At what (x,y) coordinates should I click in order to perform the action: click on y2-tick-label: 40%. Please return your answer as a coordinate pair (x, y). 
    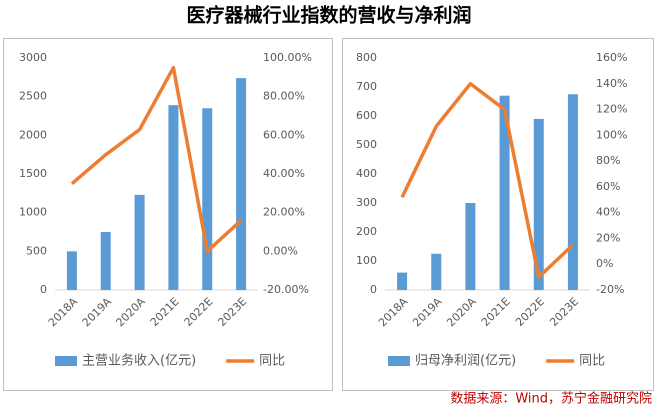
    Looking at the image, I should click on (608, 212).